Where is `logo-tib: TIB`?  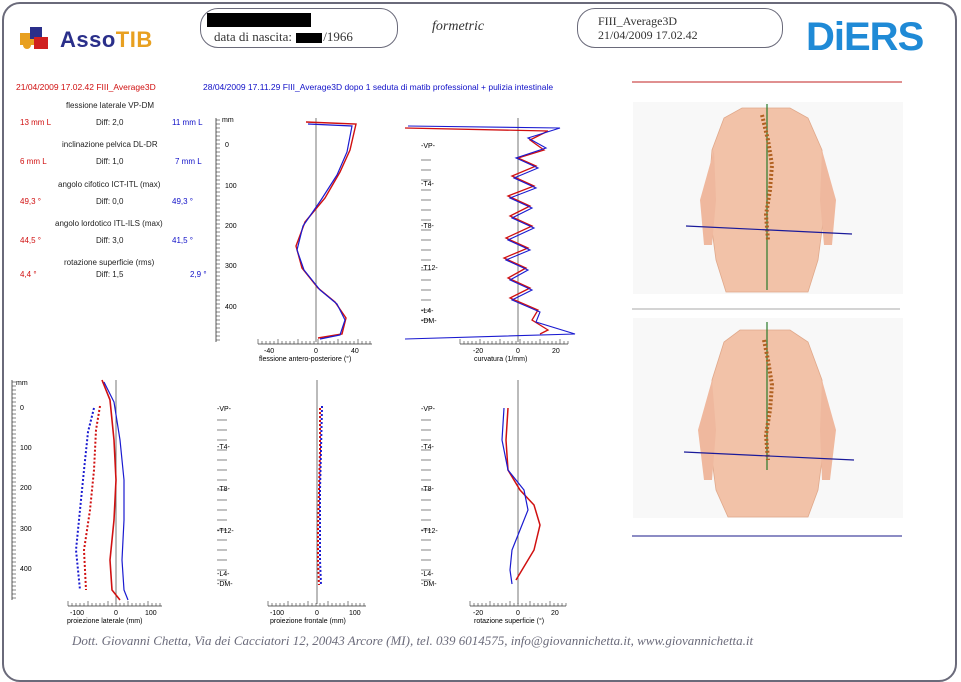
logo-tib: TIB is located at coordinates (134, 39).